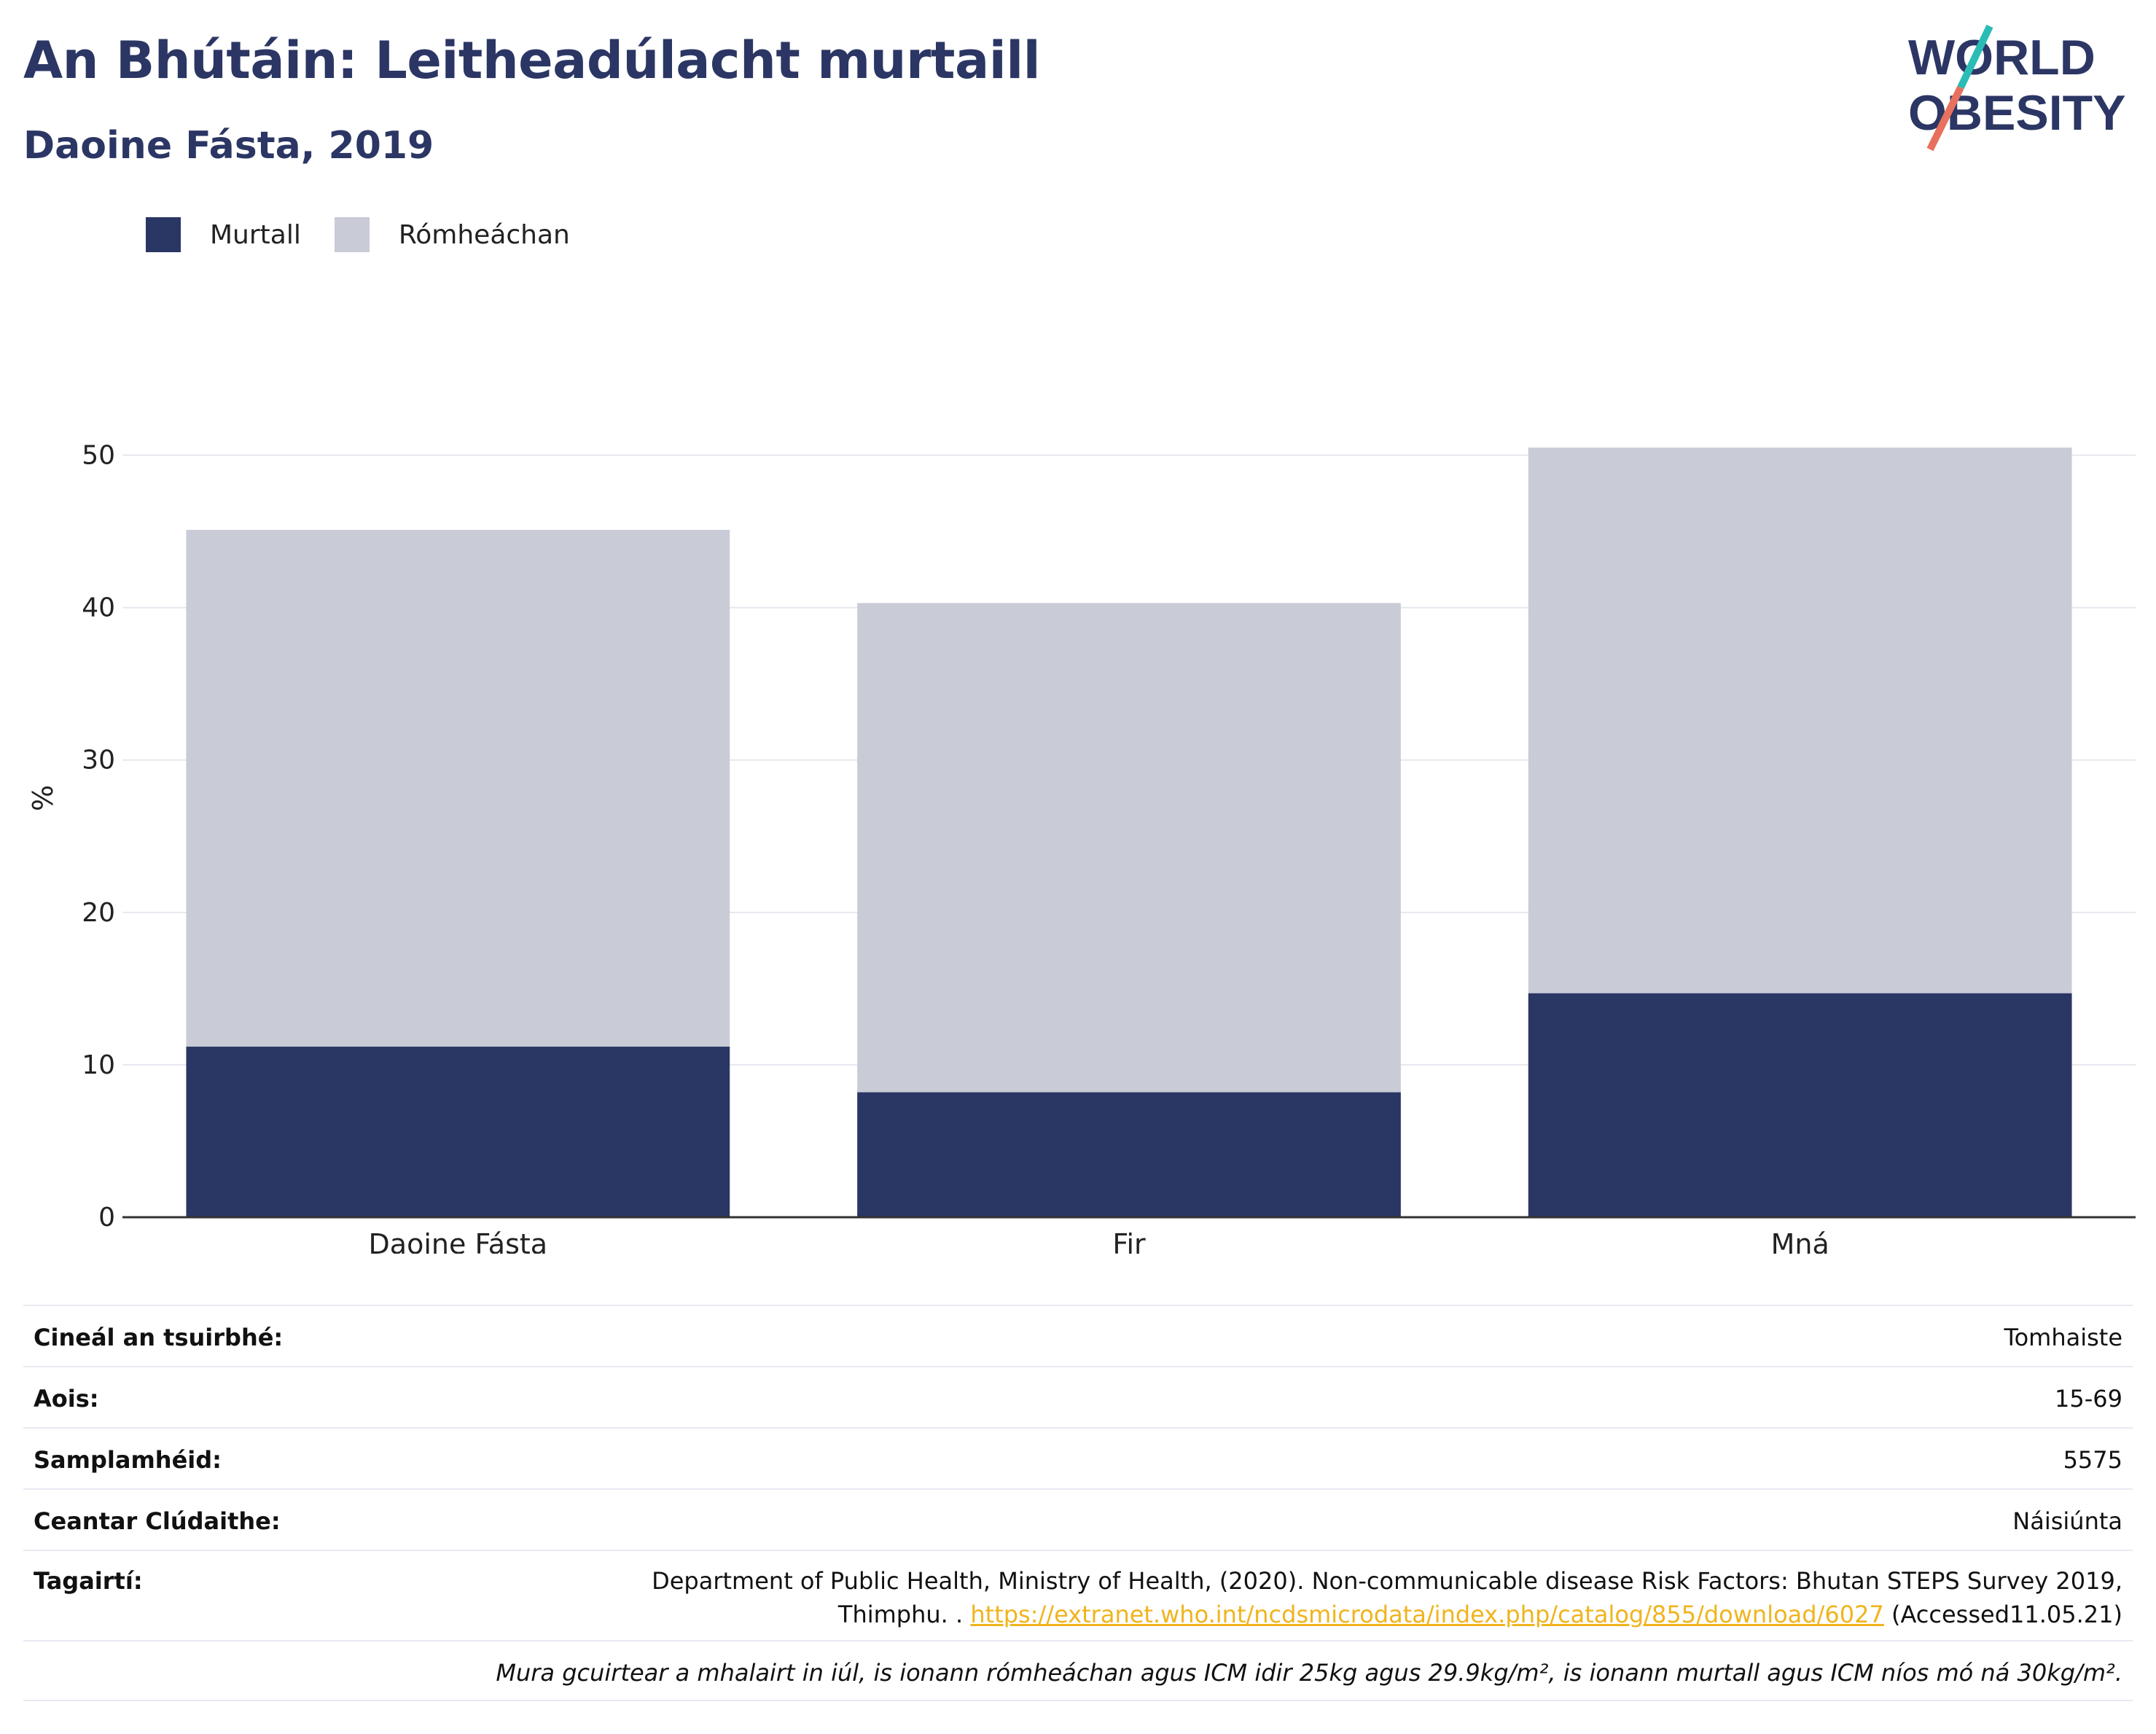 This screenshot has width=2156, height=1734. I want to click on age-value: 15-69, so click(2089, 1399).